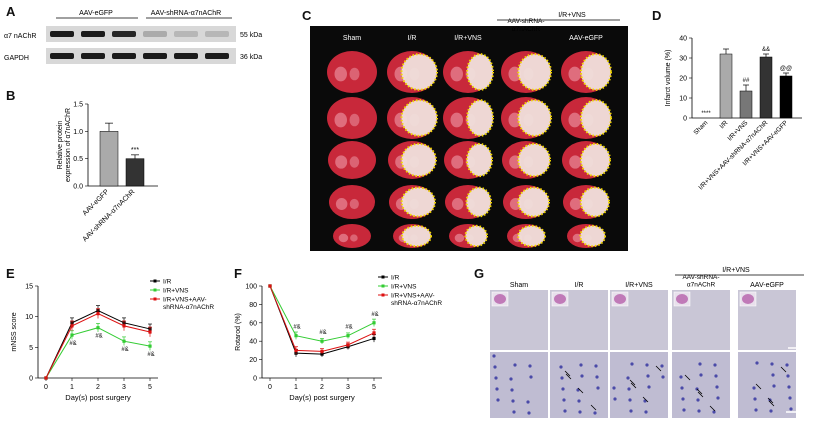 The width and height of the screenshot is (814, 421). I want to click on x-tick-label: 3, so click(348, 387).